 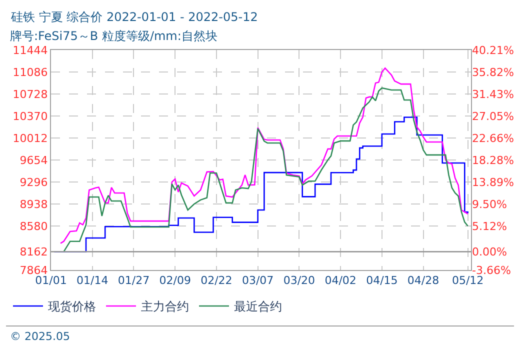 What do you see at coordinates (30, 138) in the screenshot?
I see `y-tick-label: 10012` at bounding box center [30, 138].